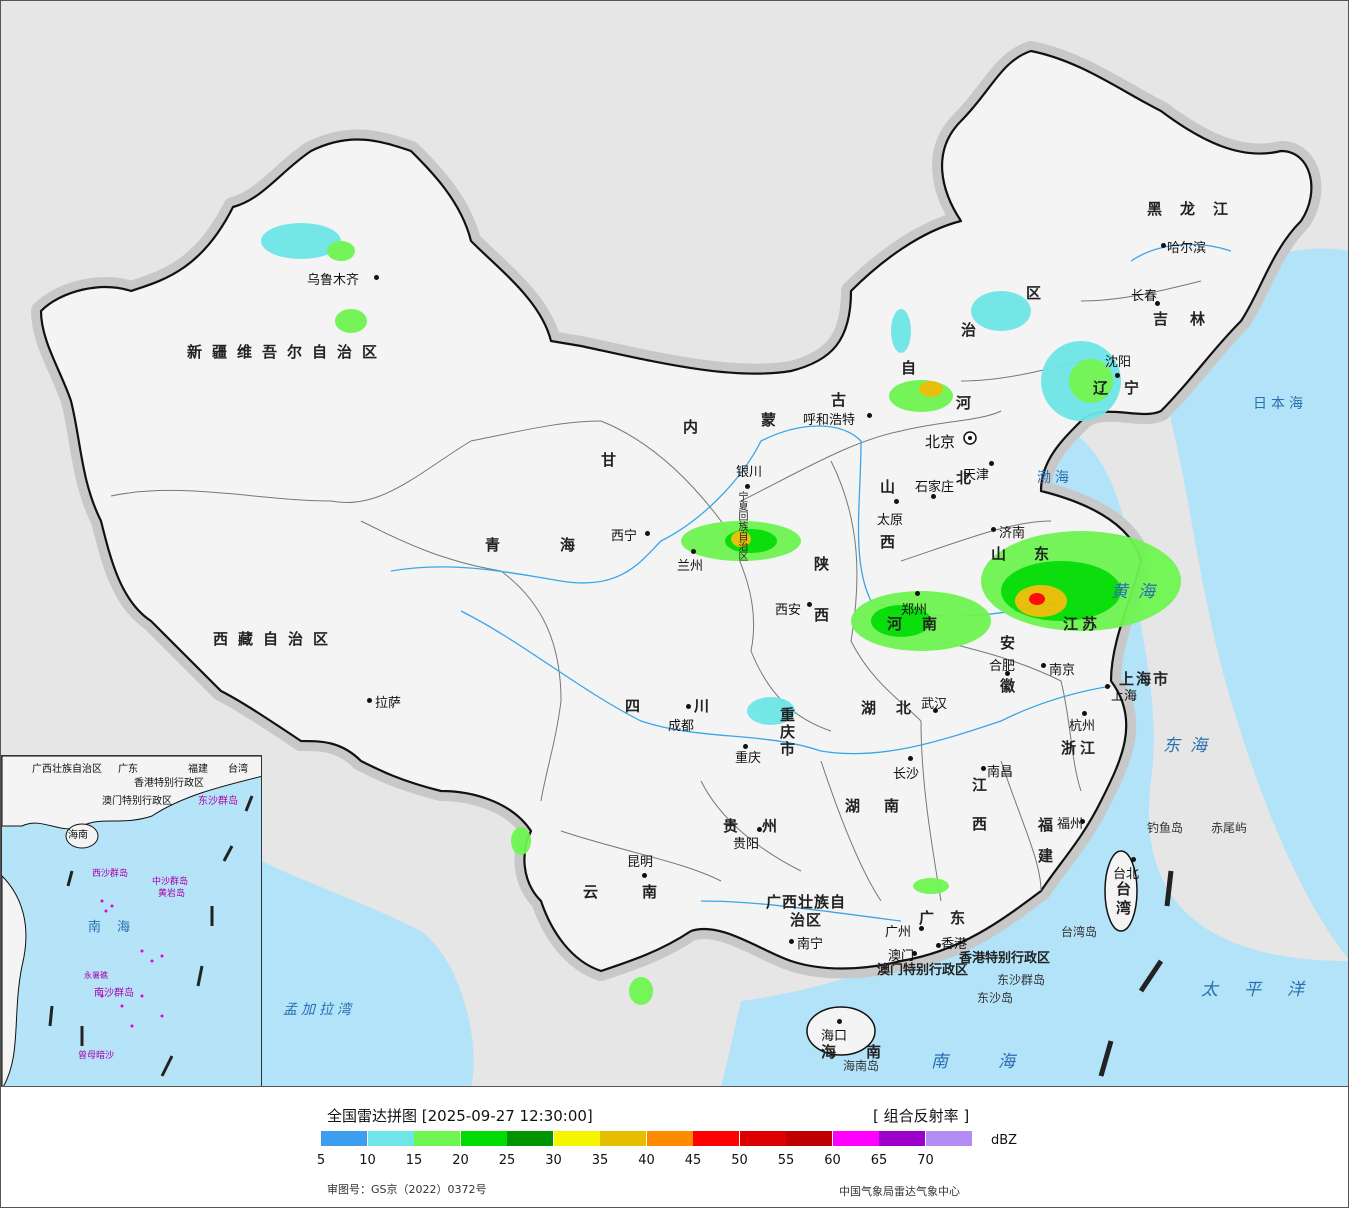  What do you see at coordinates (829, 420) in the screenshot?
I see `city-hohhot: 呼和浩特` at bounding box center [829, 420].